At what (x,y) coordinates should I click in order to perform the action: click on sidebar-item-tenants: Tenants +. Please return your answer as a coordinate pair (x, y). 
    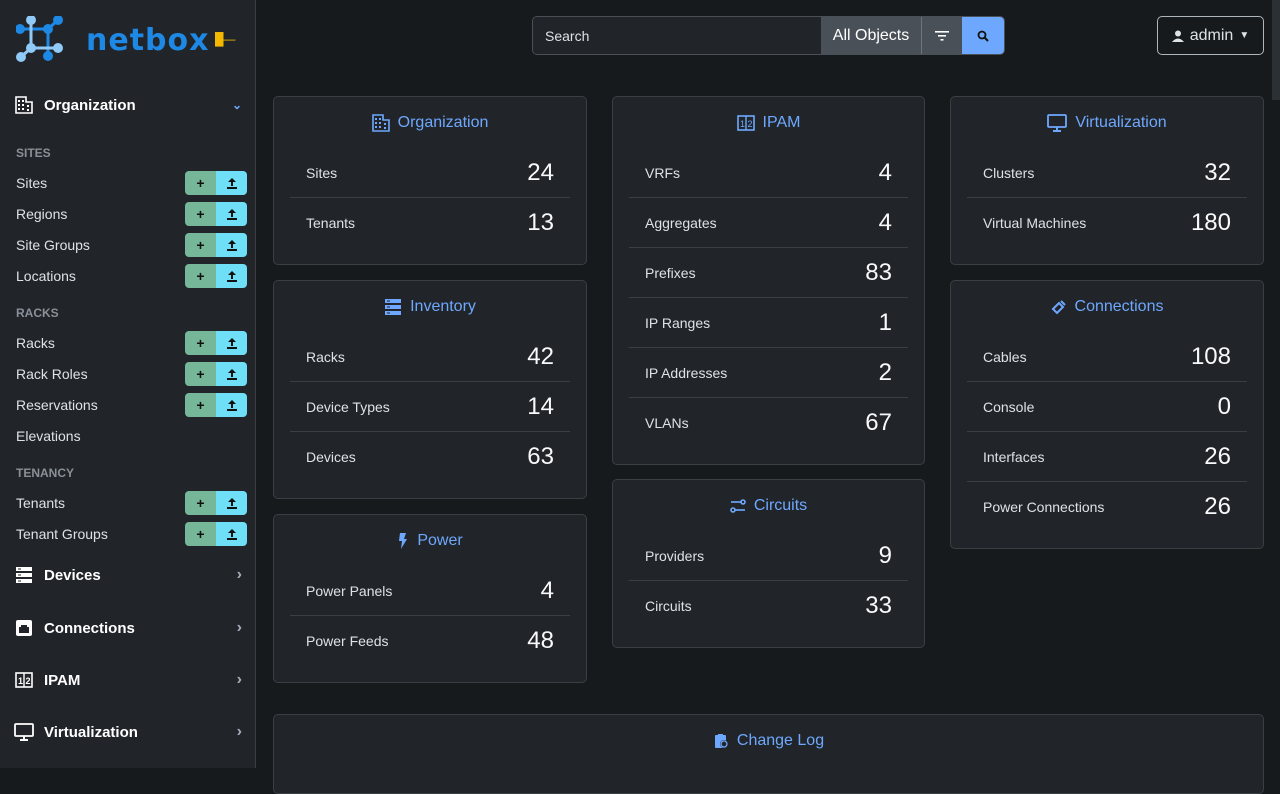
    Looking at the image, I should click on (131, 503).